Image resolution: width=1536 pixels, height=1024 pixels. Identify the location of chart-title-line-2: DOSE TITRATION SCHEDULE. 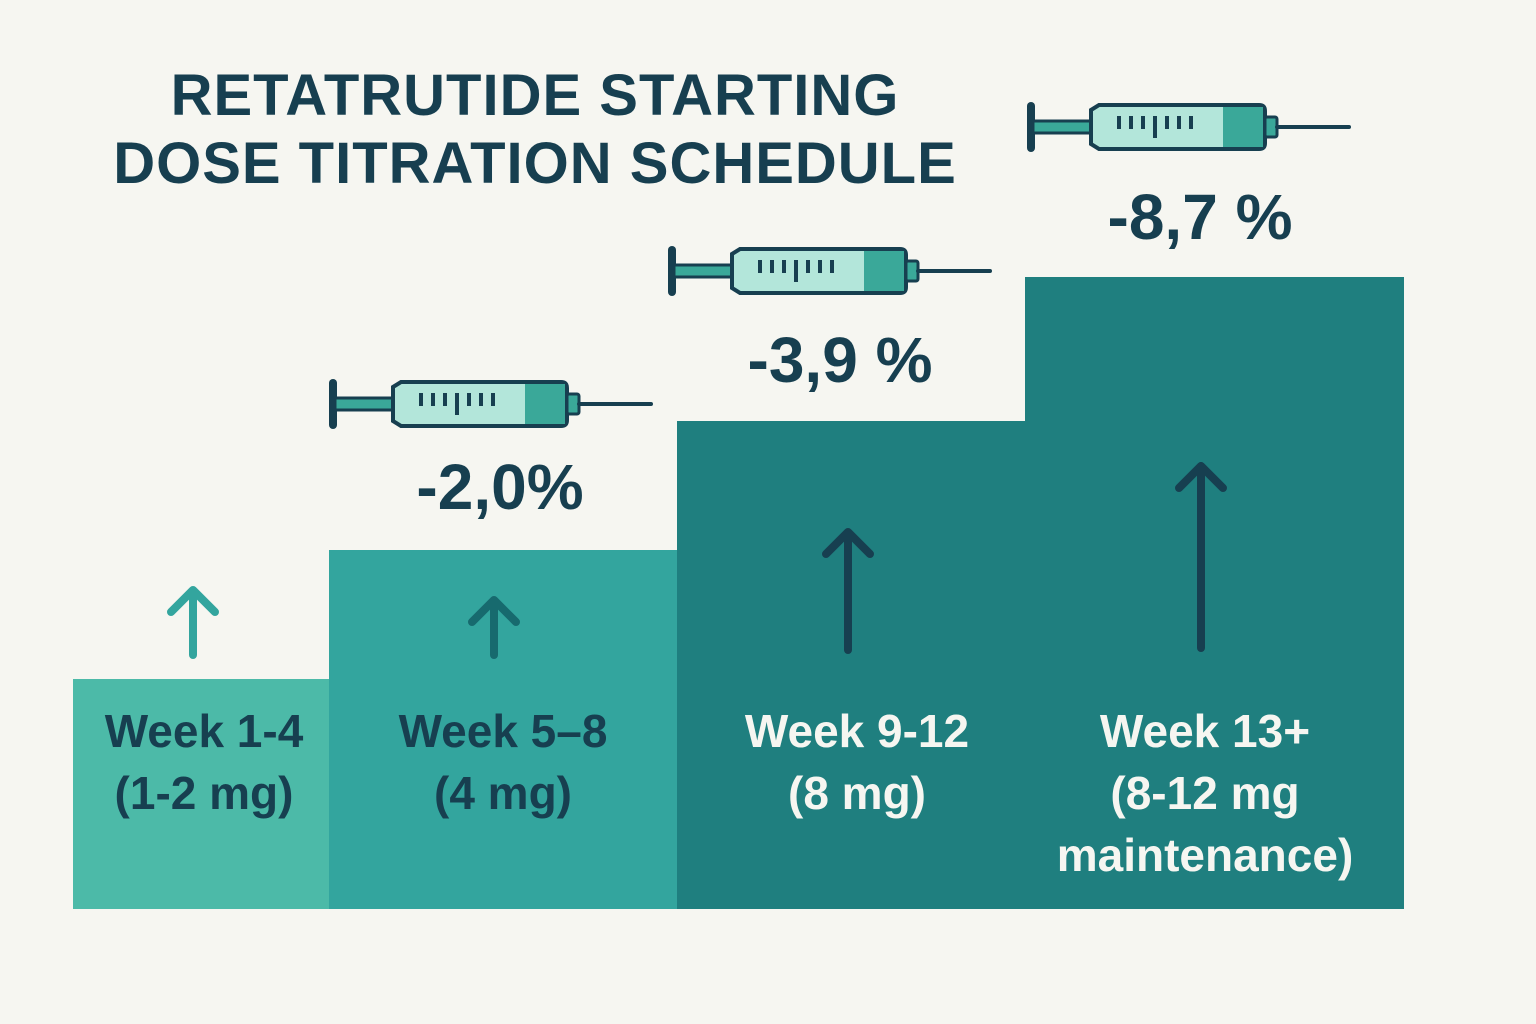
(535, 163).